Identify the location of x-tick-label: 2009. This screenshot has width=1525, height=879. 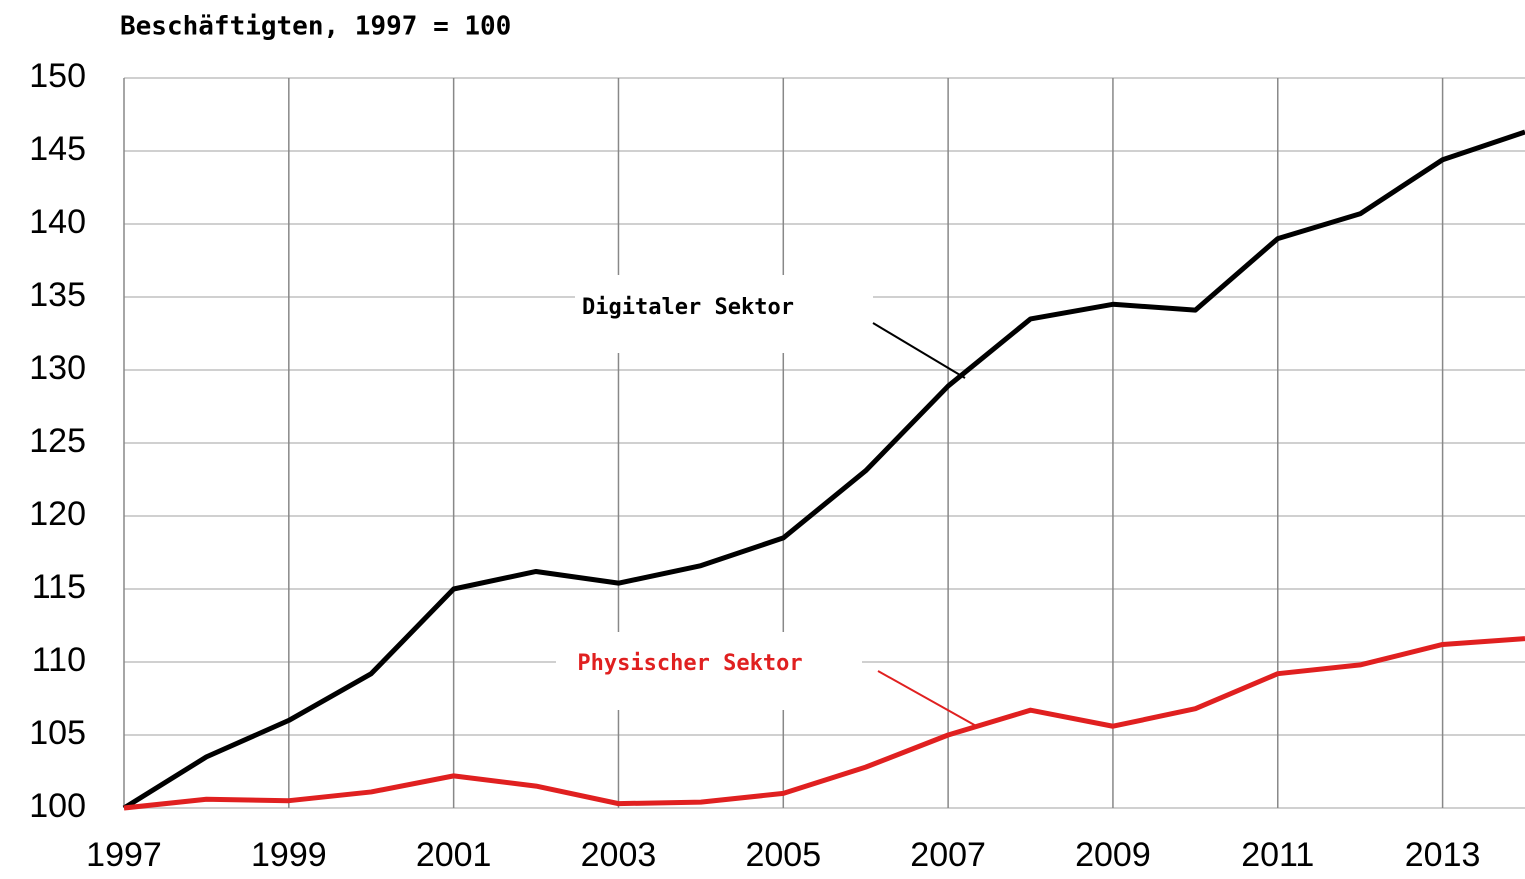
(1113, 855).